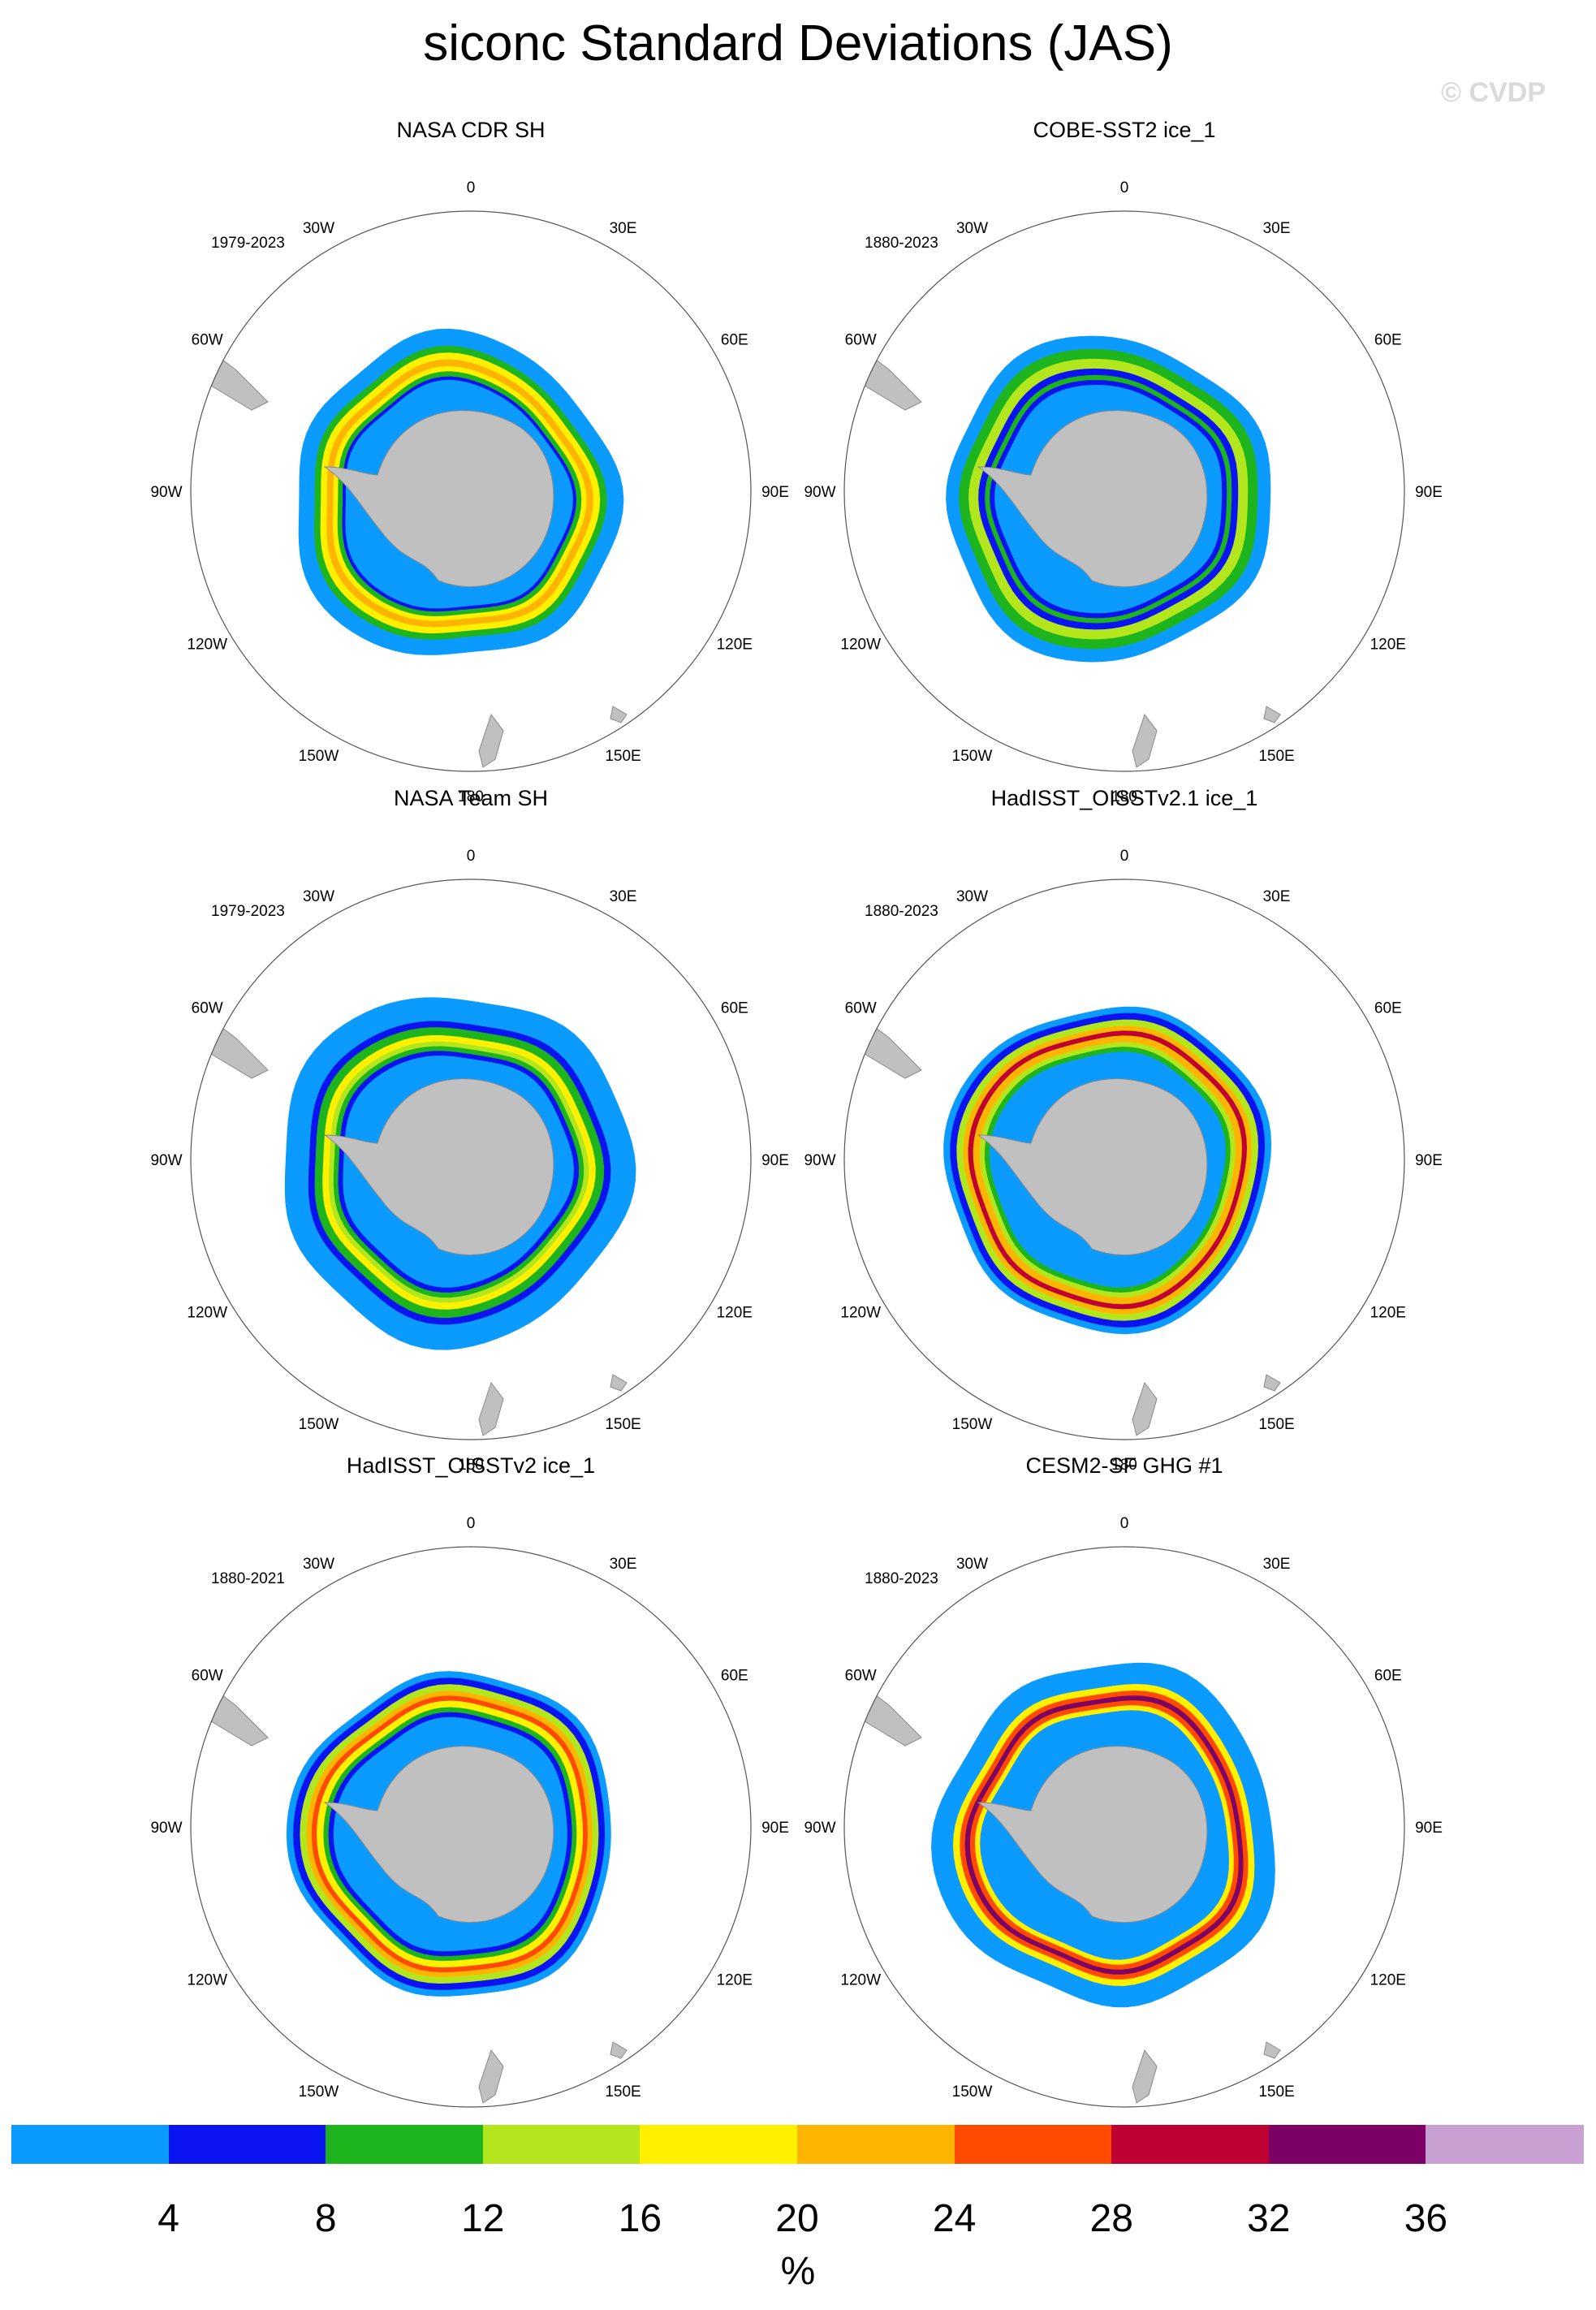  Describe the element at coordinates (248, 243) in the screenshot. I see `period-label: 1979-2023` at that location.